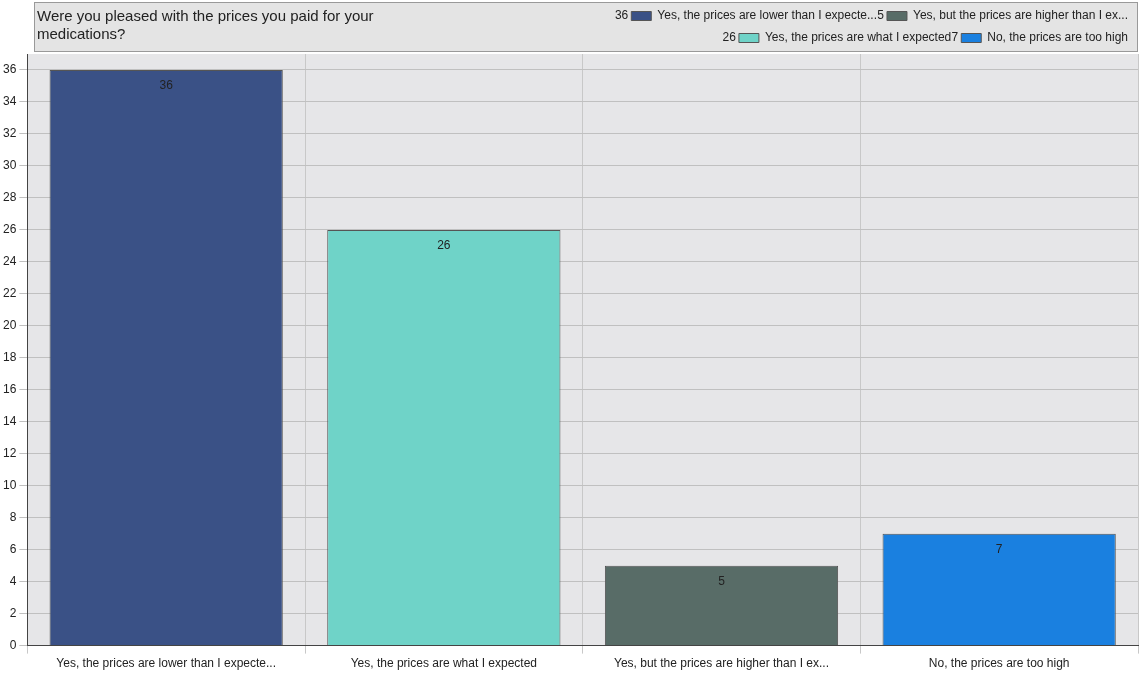 The width and height of the screenshot is (1140, 678). Describe the element at coordinates (858, 37) in the screenshot. I see `legend-label: Yes, the prices are what I expected` at that location.